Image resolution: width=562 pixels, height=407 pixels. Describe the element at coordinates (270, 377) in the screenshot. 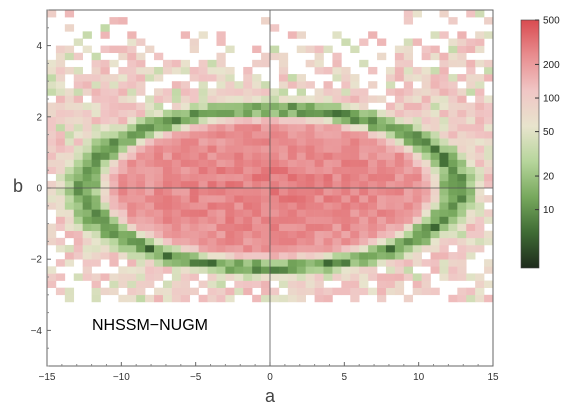

I see `x-tick-label: 0` at that location.